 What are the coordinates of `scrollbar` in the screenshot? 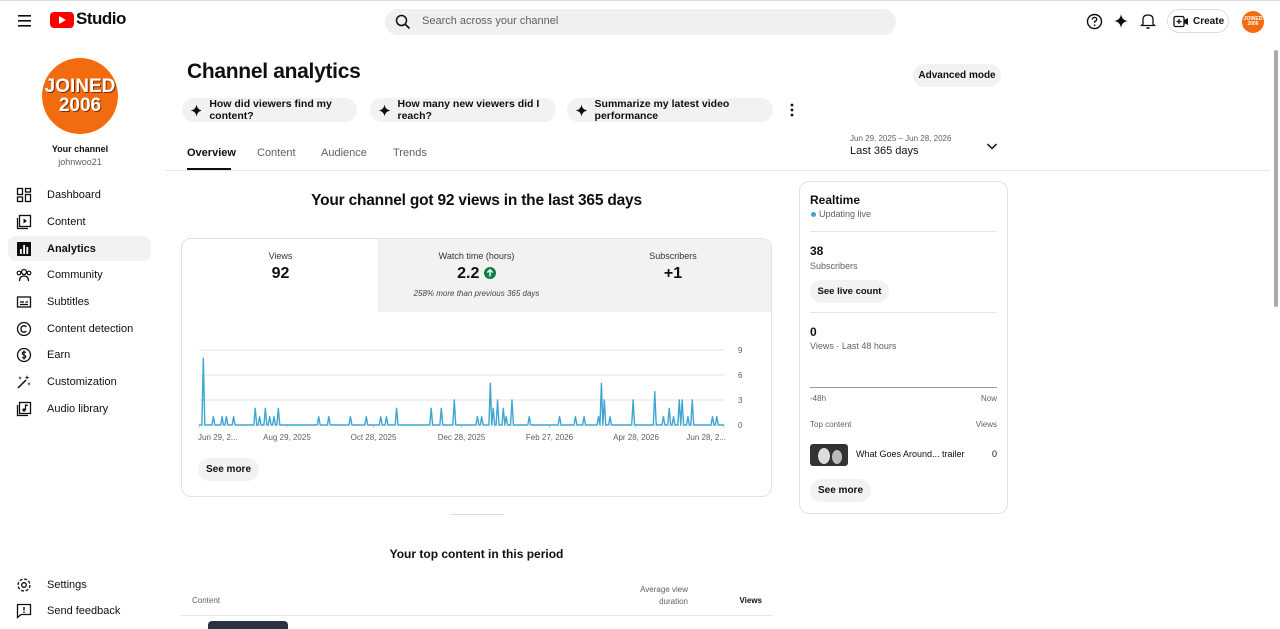 It's located at (1276, 178).